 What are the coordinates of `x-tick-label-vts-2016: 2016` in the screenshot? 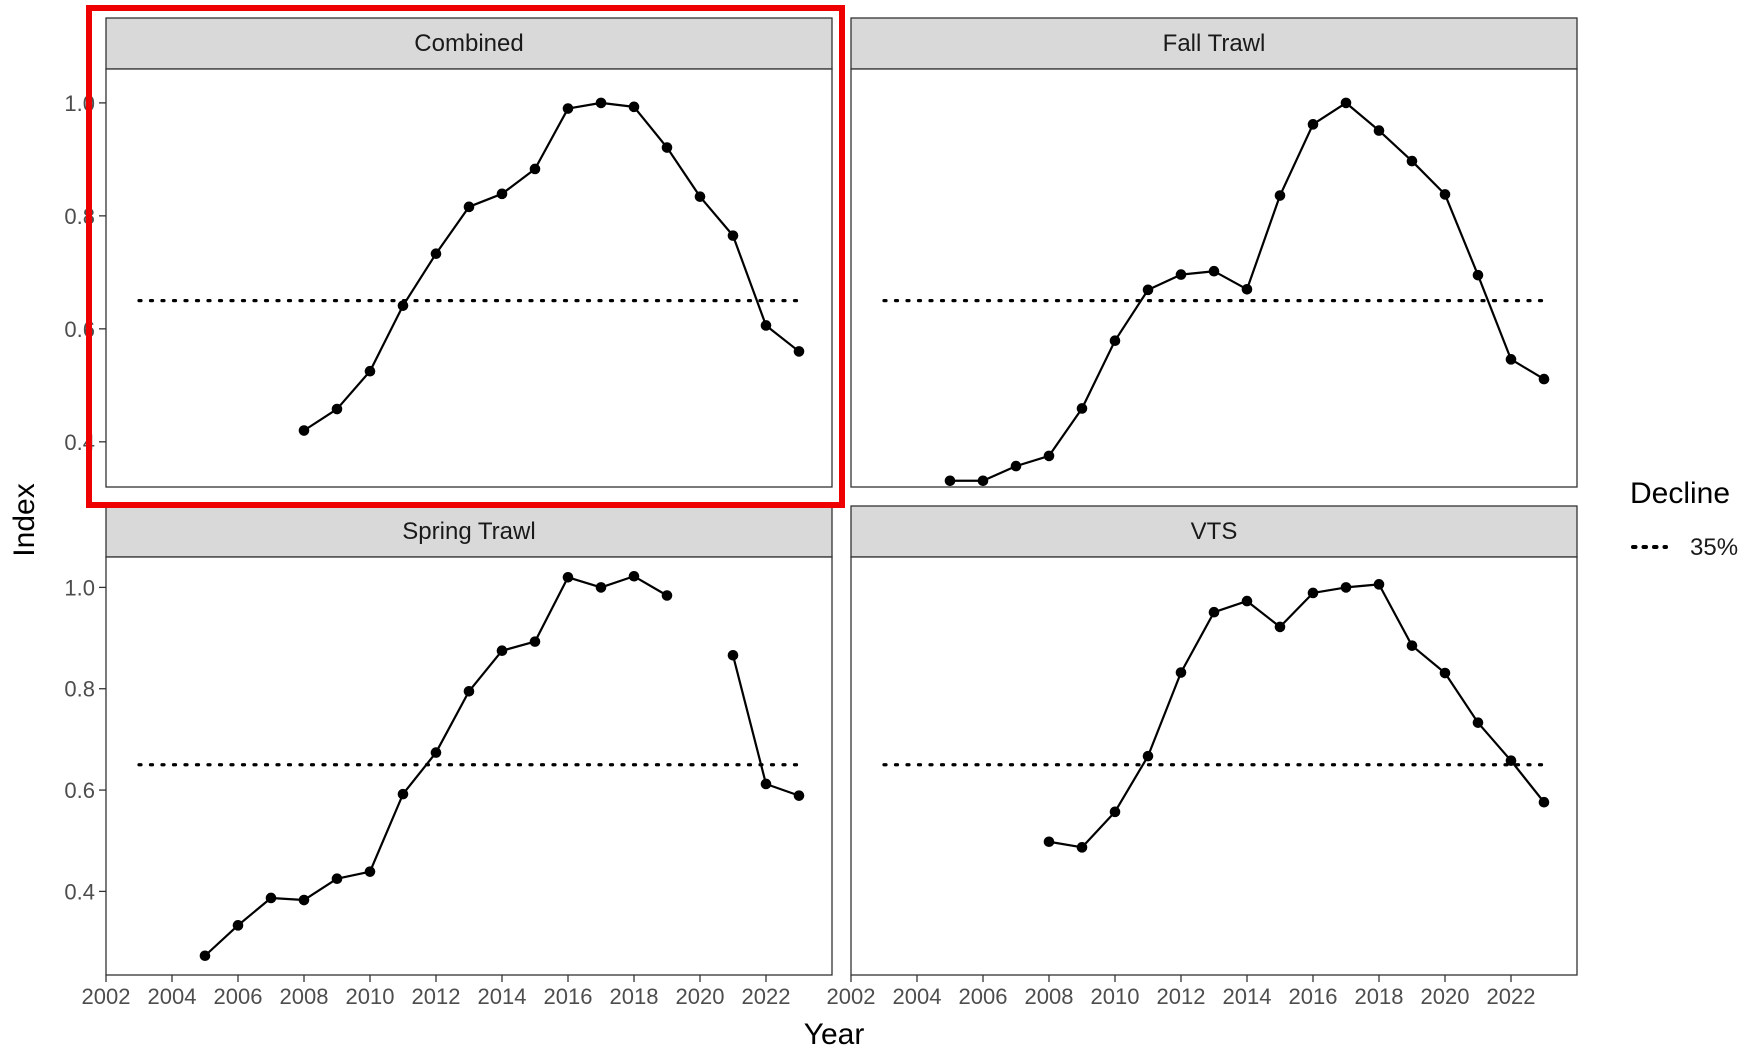 It's located at (1313, 996).